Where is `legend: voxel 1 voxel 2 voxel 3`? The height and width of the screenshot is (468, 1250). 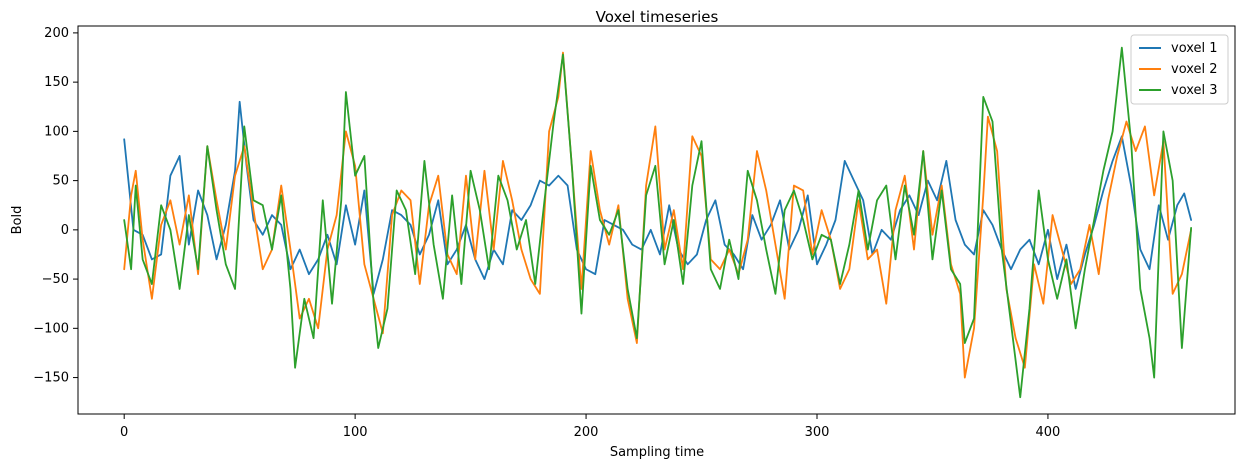 legend: voxel 1 voxel 2 voxel 3 is located at coordinates (1179, 69).